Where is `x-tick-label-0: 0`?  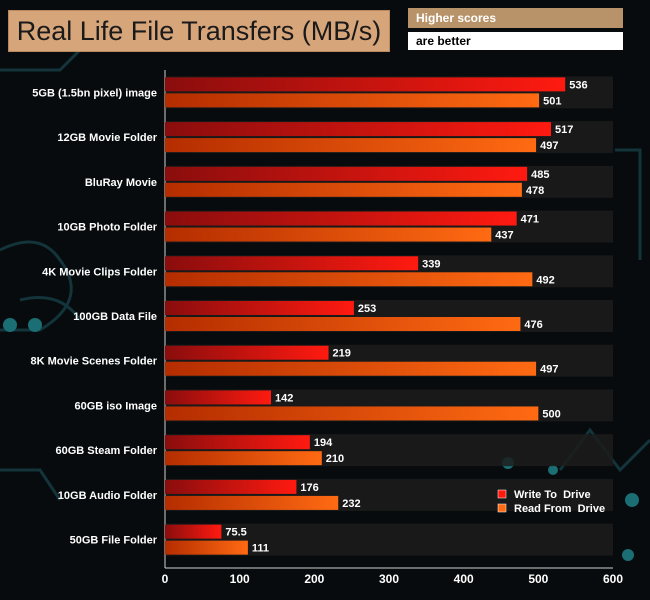
x-tick-label-0: 0 is located at coordinates (165, 579).